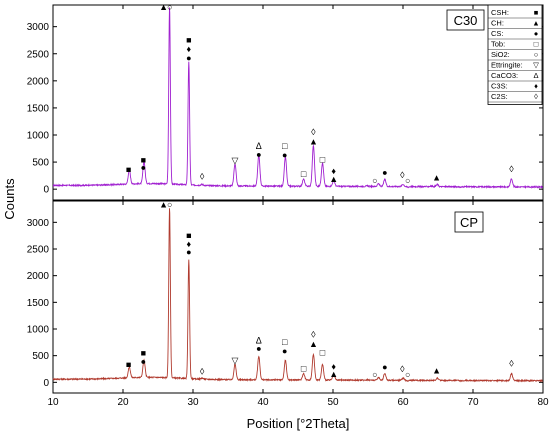  What do you see at coordinates (515, 54) in the screenshot?
I see `legend-box` at bounding box center [515, 54].